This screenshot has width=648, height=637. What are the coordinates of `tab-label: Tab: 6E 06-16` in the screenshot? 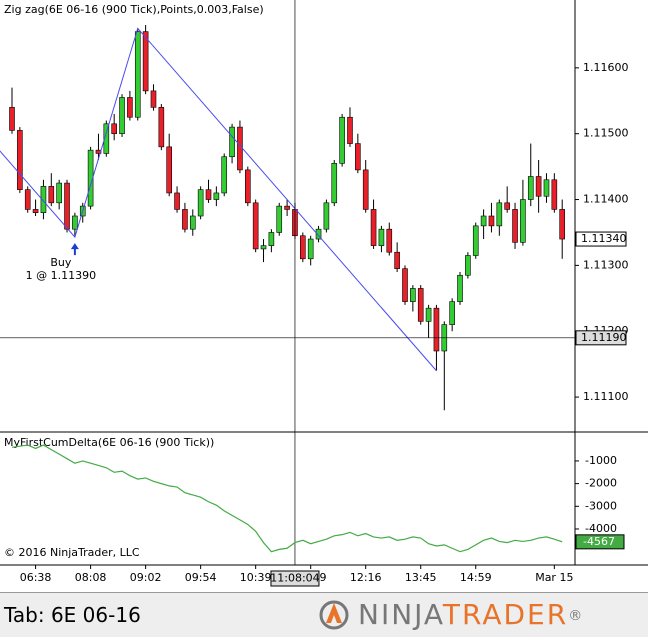 It's located at (72, 615).